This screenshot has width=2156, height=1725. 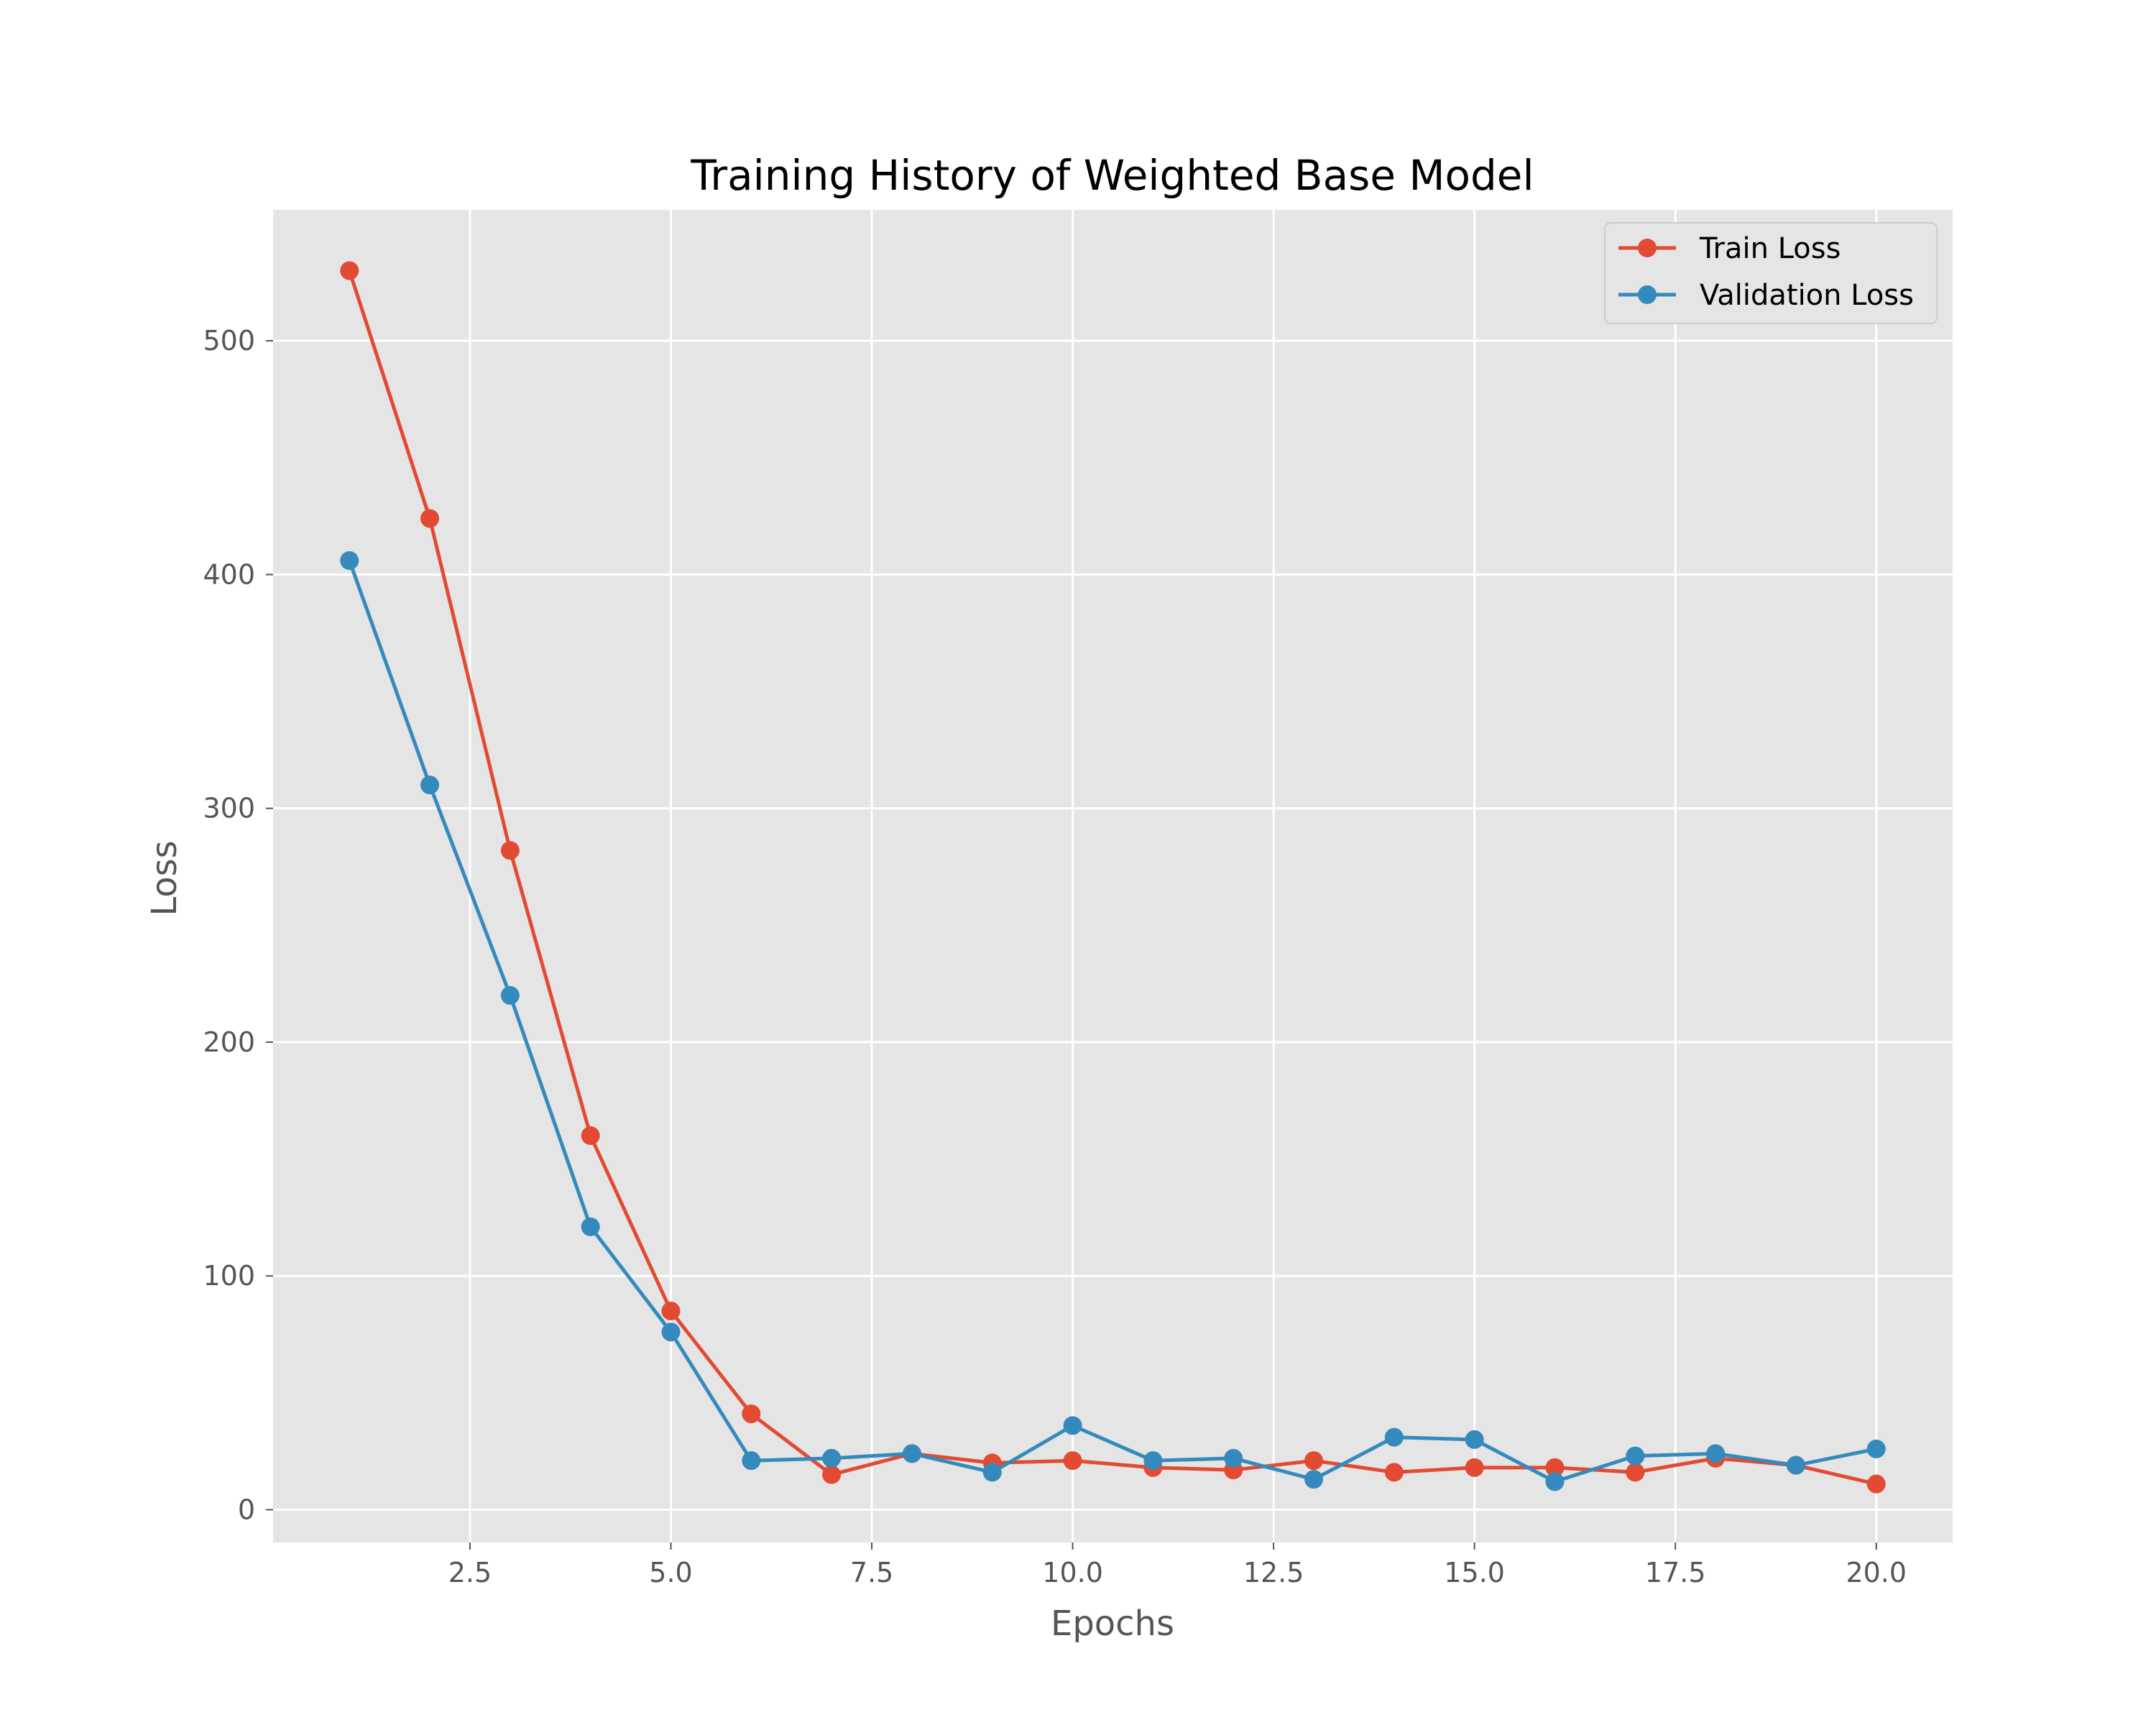 What do you see at coordinates (670, 1572) in the screenshot?
I see `x-tick-label: 5.0` at bounding box center [670, 1572].